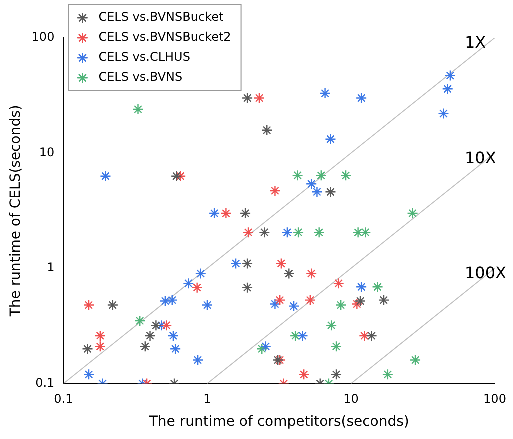 The width and height of the screenshot is (513, 439). Describe the element at coordinates (140, 77) in the screenshot. I see `legend-label: CELS vs.BVNS` at that location.